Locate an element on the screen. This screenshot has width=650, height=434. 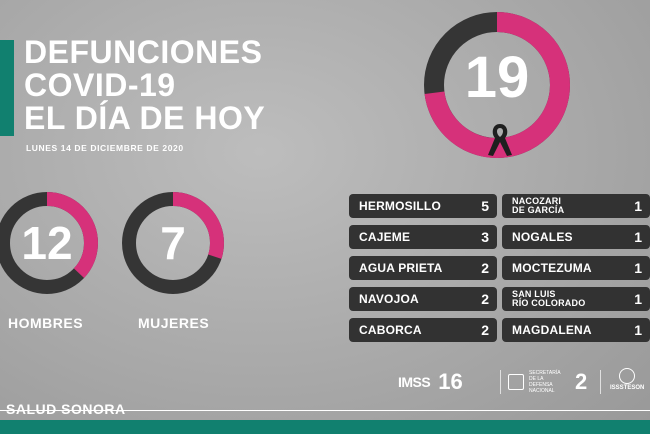
men-label: HOMBRES is located at coordinates (46, 323).